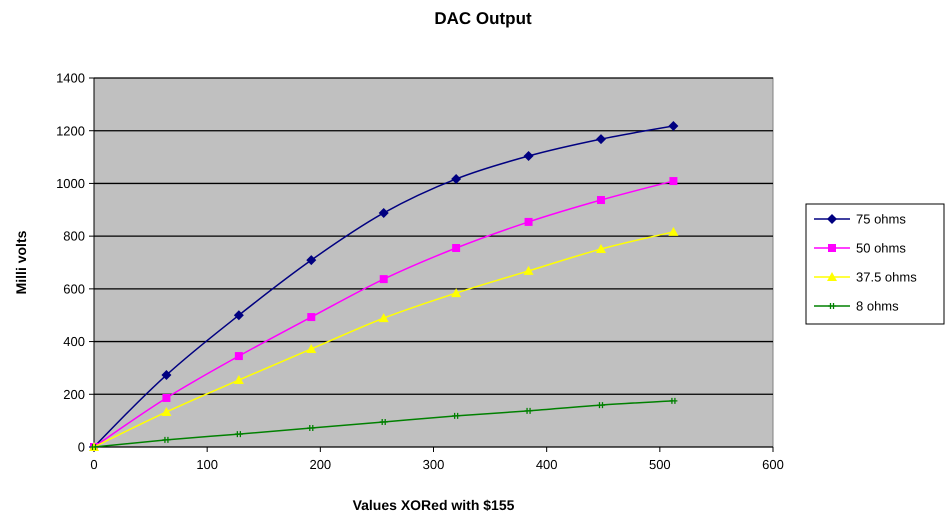  Describe the element at coordinates (433, 505) in the screenshot. I see `x-axis-title: Values XORed with $155` at that location.